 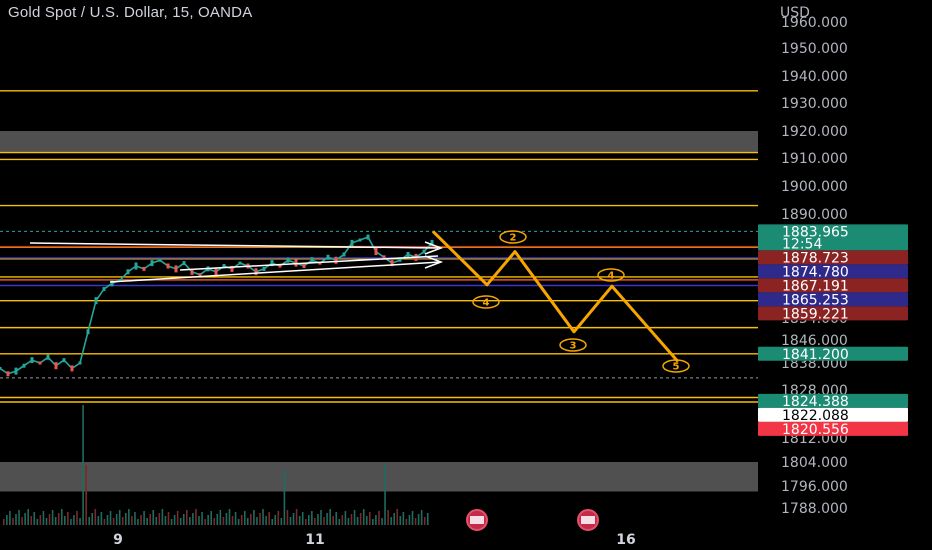 I want to click on arrow-head, so click(x=434, y=262).